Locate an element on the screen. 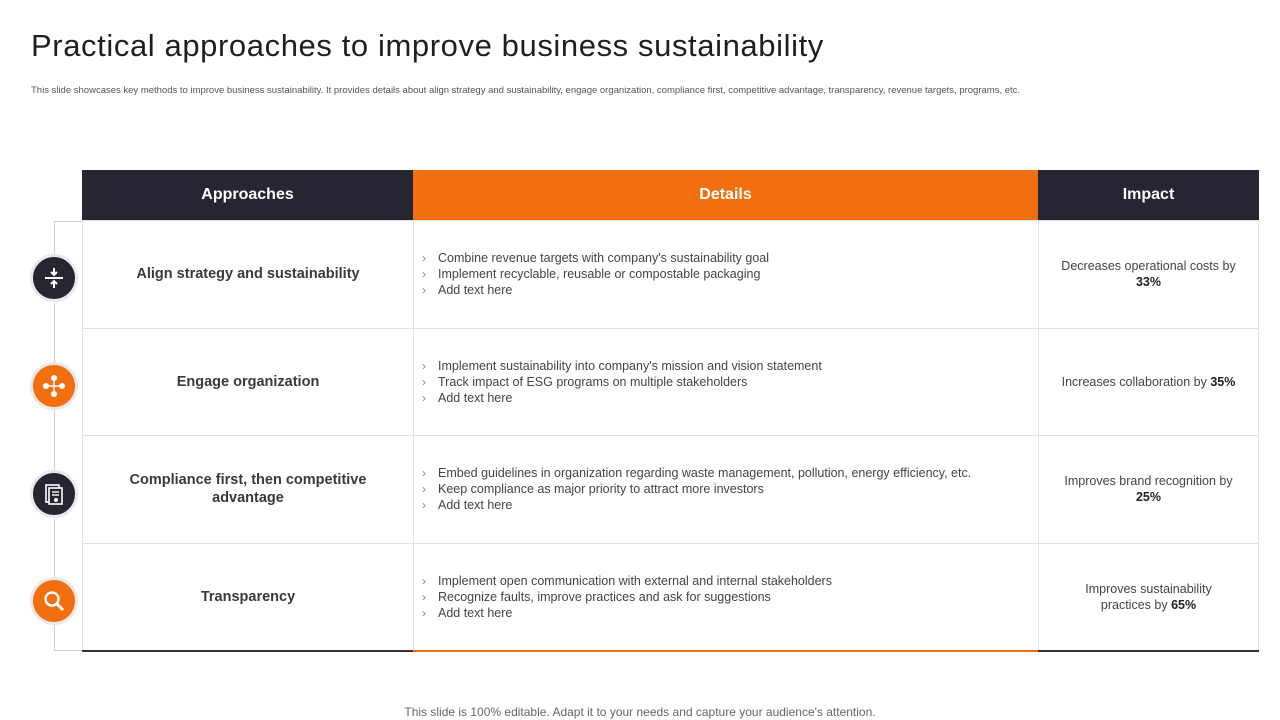  impact-text: Improves sustainability practices by is located at coordinates (1148, 596).